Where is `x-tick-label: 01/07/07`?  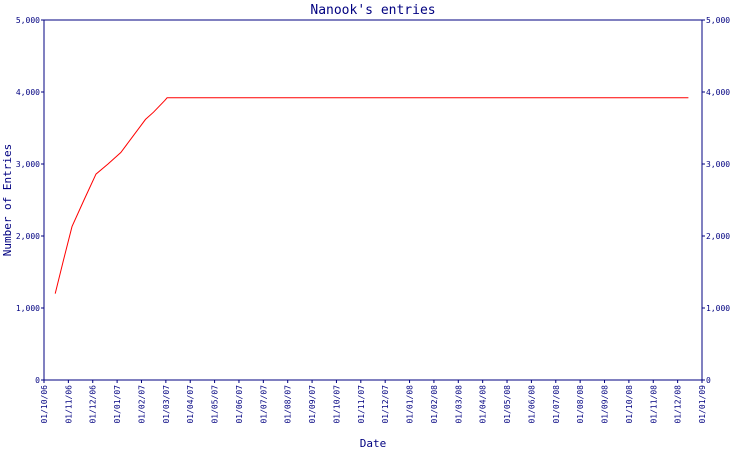 x-tick-label: 01/07/07 is located at coordinates (263, 404).